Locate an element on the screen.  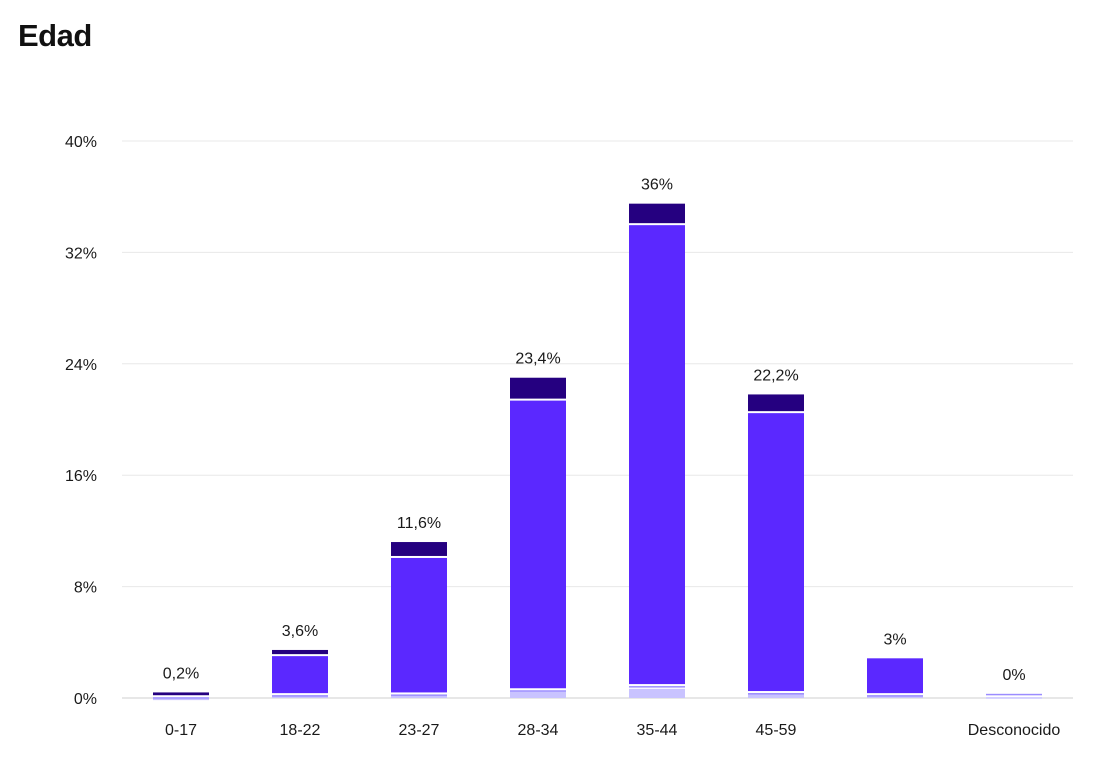
x-tick-label: 0-17 is located at coordinates (181, 730).